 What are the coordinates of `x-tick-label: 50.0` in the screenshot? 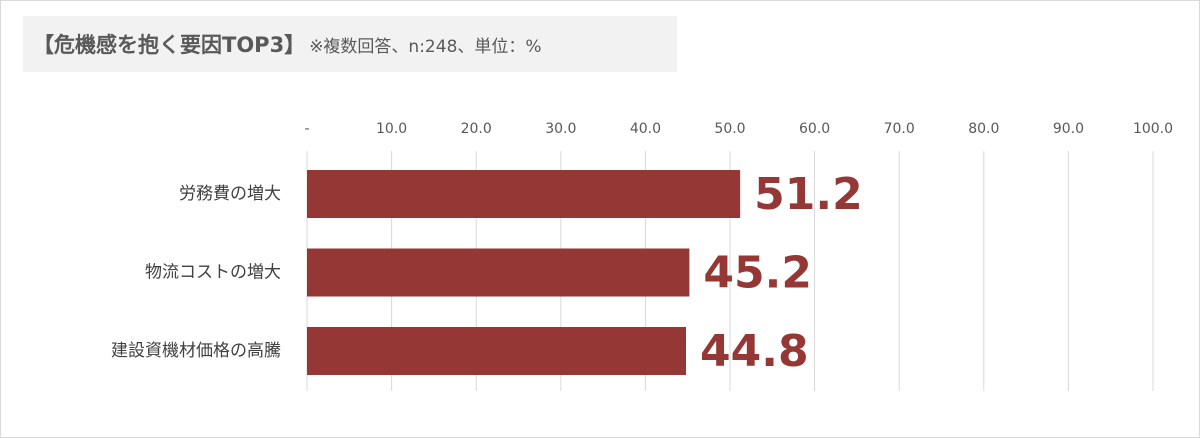 It's located at (729, 129).